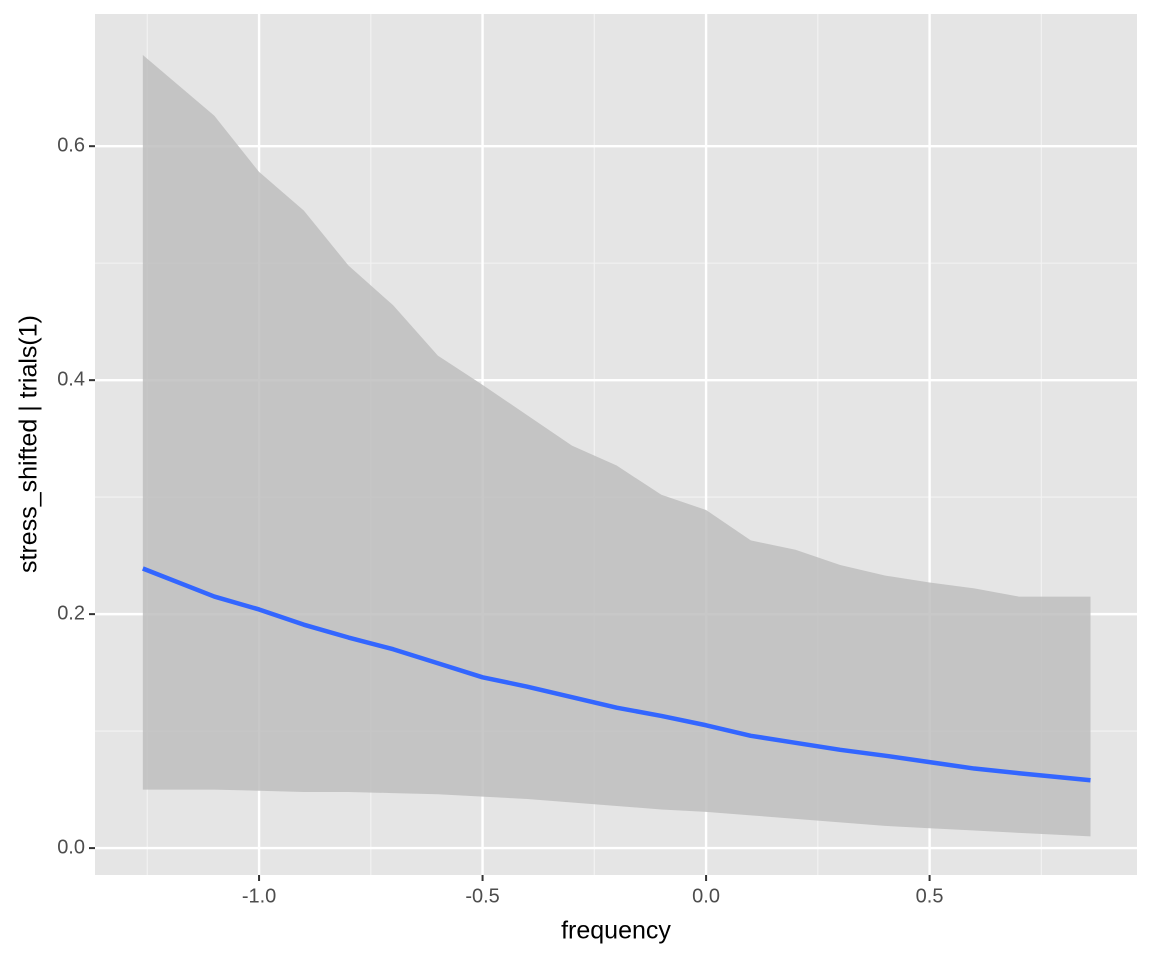 The height and width of the screenshot is (960, 1152). I want to click on x-tick-label: -0.5, so click(482, 896).